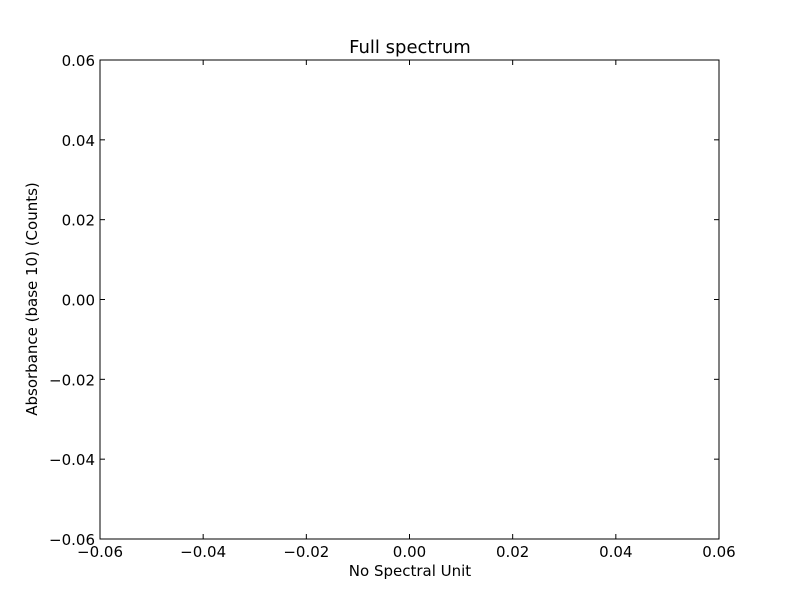  What do you see at coordinates (718, 552) in the screenshot?
I see `x-tick-label: 0.06` at bounding box center [718, 552].